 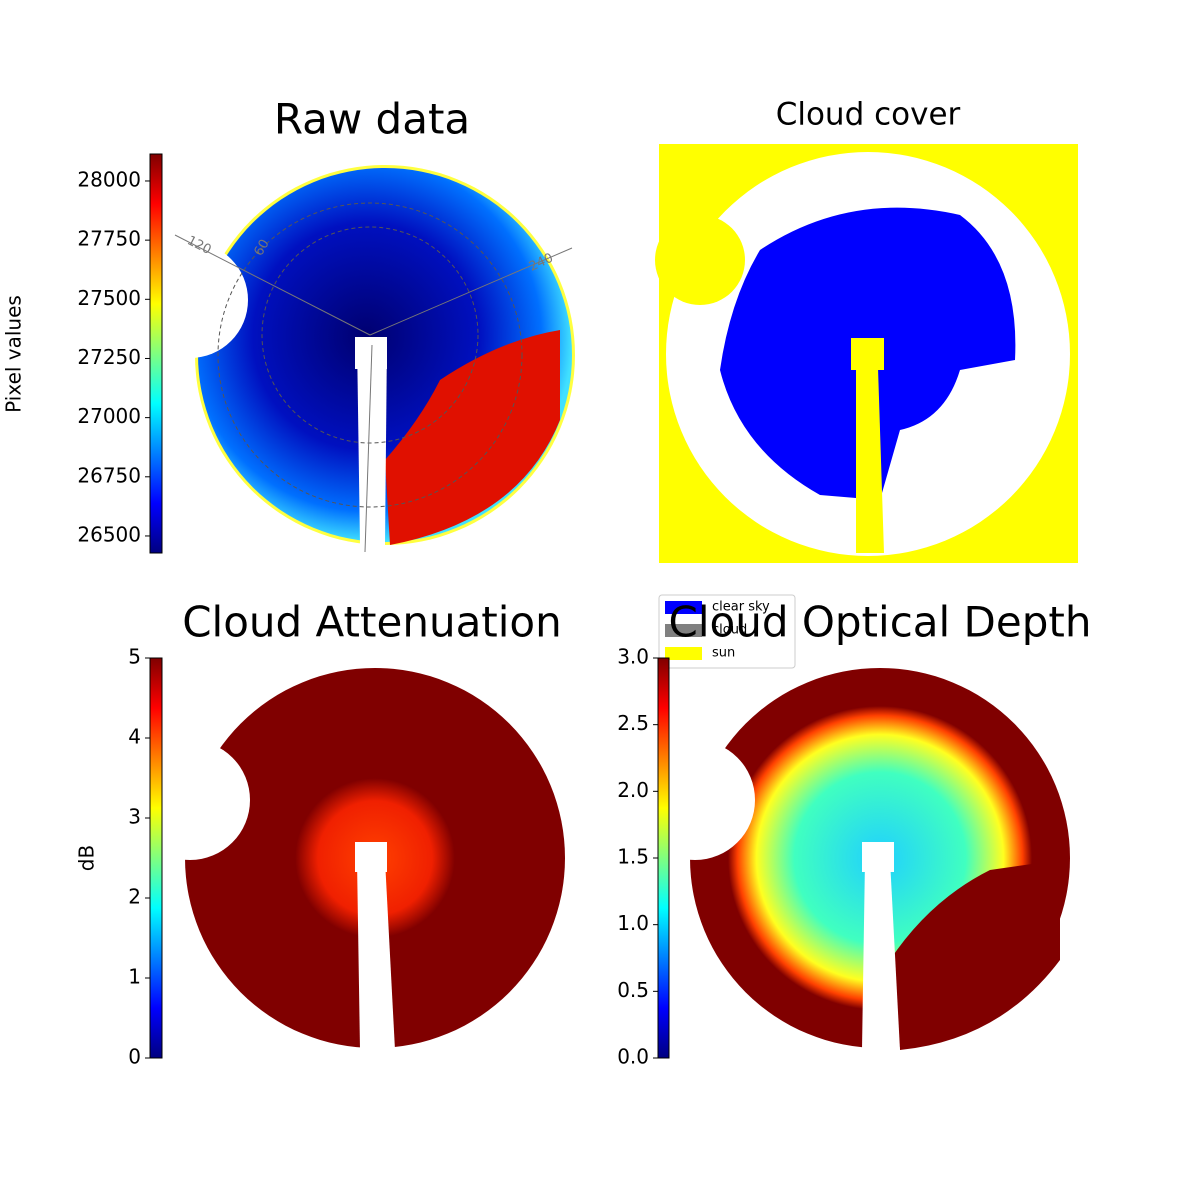 What do you see at coordinates (633, 1057) in the screenshot?
I see `colorbar-tick-label: 0.0` at bounding box center [633, 1057].